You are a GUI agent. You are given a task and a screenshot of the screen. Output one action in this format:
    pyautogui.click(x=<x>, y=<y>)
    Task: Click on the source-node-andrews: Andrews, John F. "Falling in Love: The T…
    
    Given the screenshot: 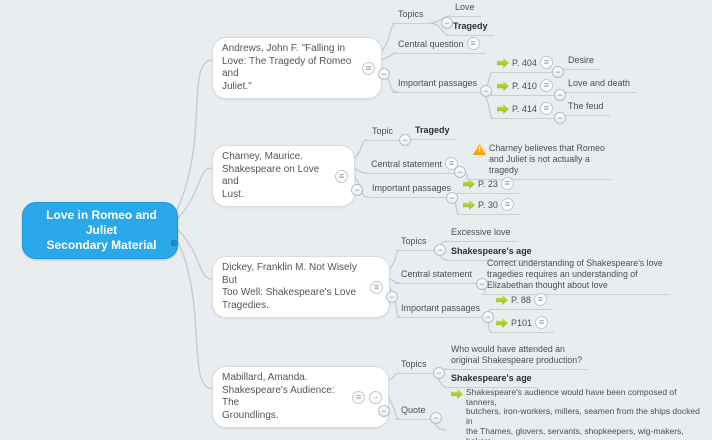 What is the action you would take?
    pyautogui.click(x=297, y=68)
    